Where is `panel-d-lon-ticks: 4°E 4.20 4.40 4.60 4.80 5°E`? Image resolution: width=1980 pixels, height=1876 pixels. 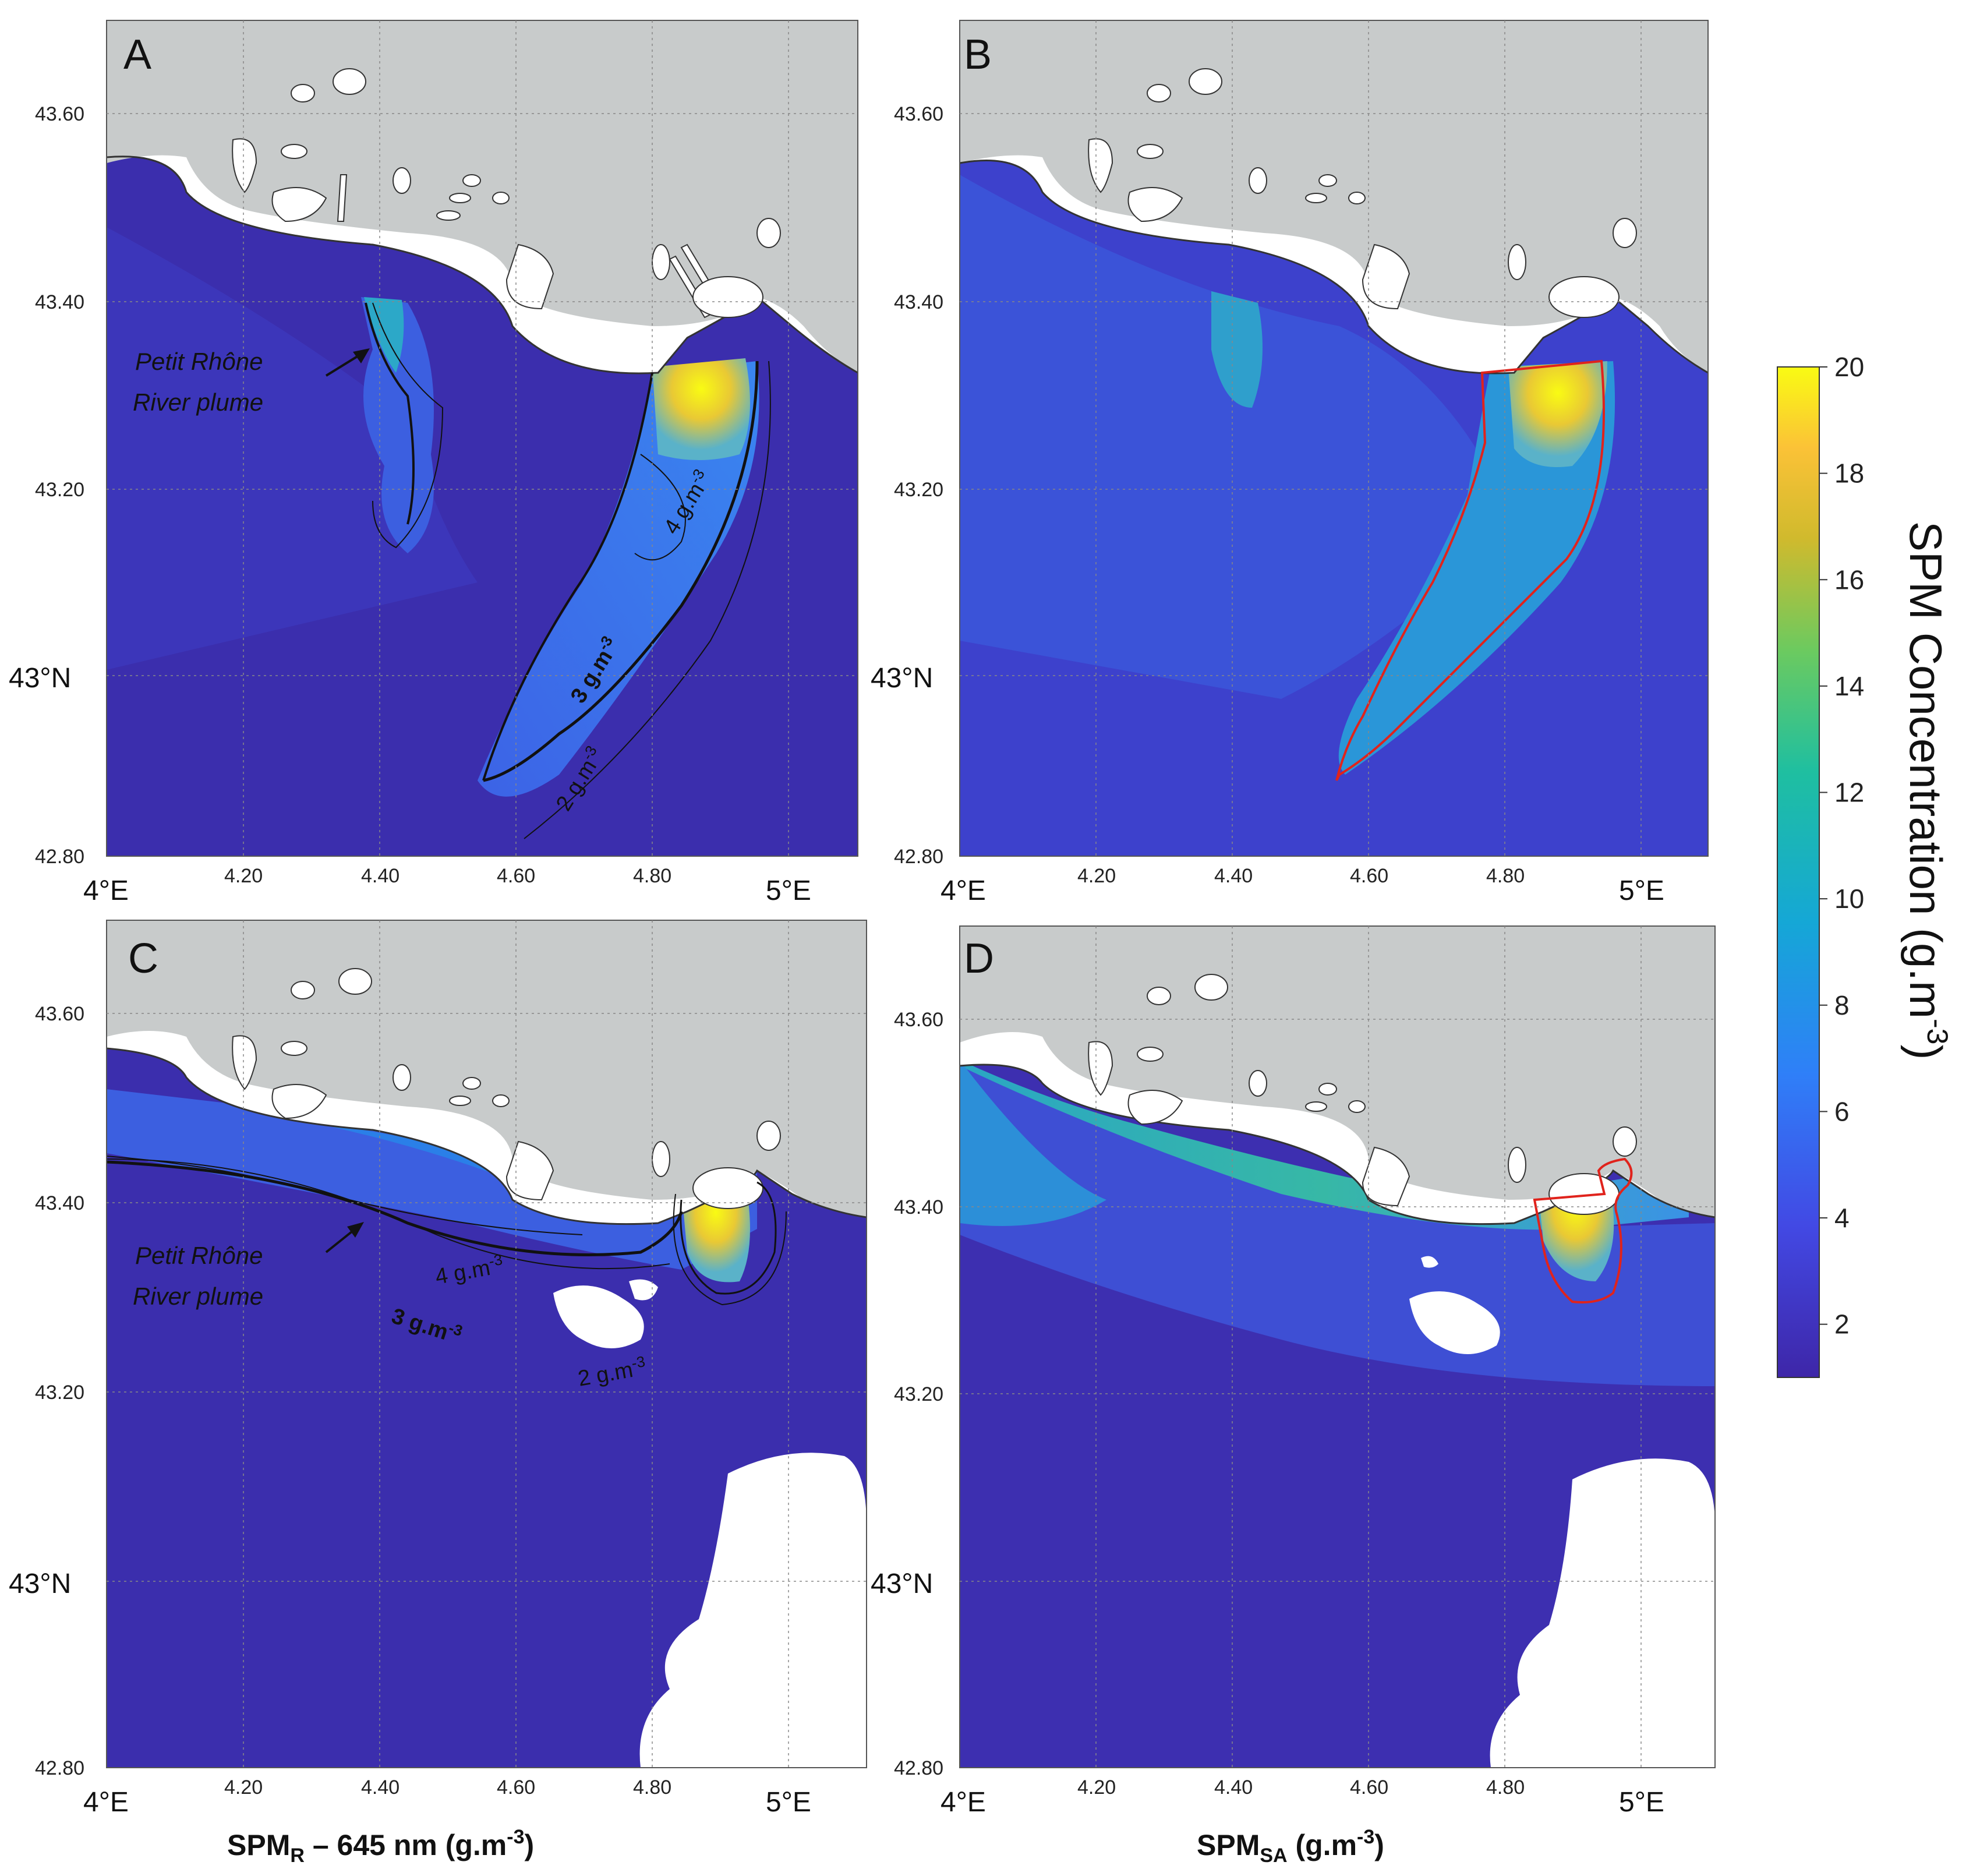 panel-d-lon-ticks: 4°E 4.20 4.40 4.60 4.80 5°E is located at coordinates (1303, 1797).